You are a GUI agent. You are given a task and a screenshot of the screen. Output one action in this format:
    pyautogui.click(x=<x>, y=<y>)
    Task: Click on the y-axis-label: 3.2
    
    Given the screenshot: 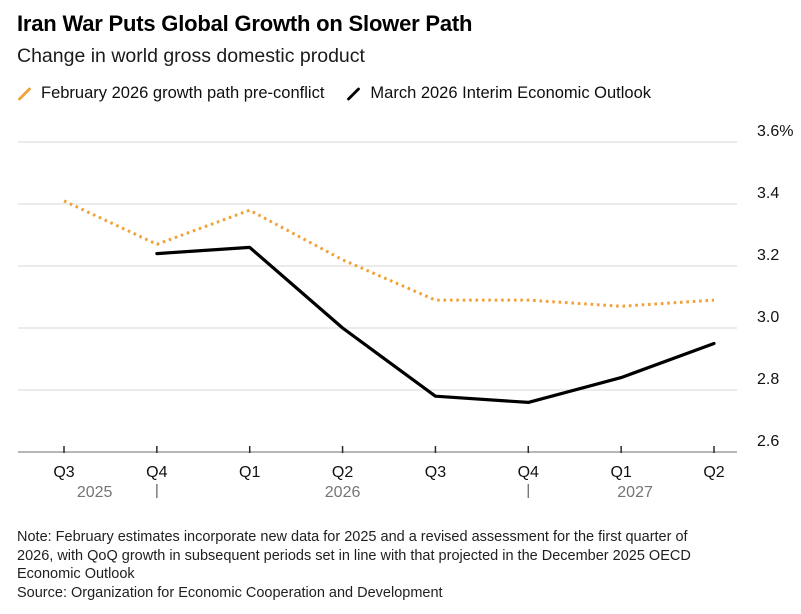 What is the action you would take?
    pyautogui.click(x=768, y=255)
    